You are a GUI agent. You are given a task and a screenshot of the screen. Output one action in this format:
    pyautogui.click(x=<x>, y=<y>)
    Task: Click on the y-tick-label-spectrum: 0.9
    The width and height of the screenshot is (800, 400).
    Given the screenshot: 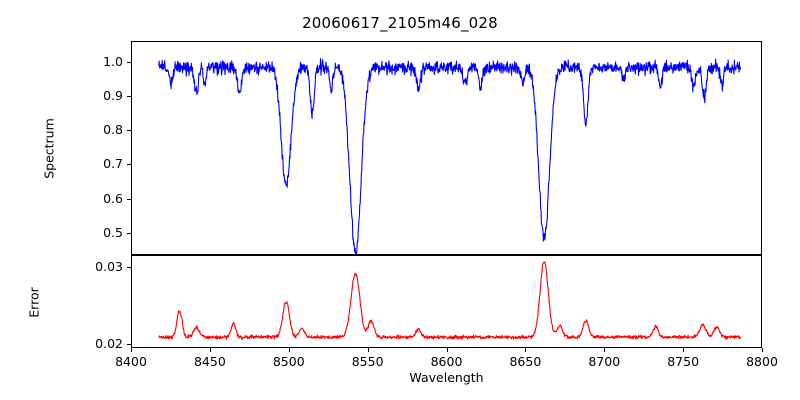 What is the action you would take?
    pyautogui.click(x=113, y=95)
    